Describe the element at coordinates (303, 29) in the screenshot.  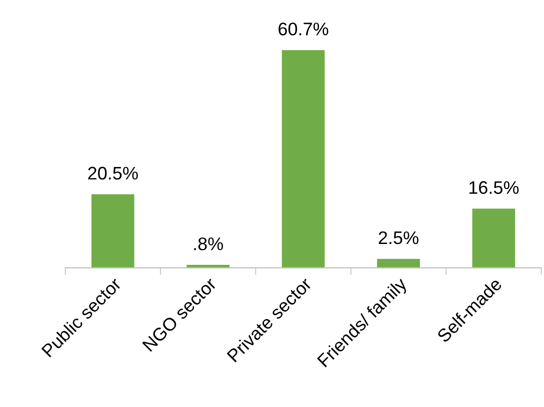
I see `data-label: 60.7%` at that location.